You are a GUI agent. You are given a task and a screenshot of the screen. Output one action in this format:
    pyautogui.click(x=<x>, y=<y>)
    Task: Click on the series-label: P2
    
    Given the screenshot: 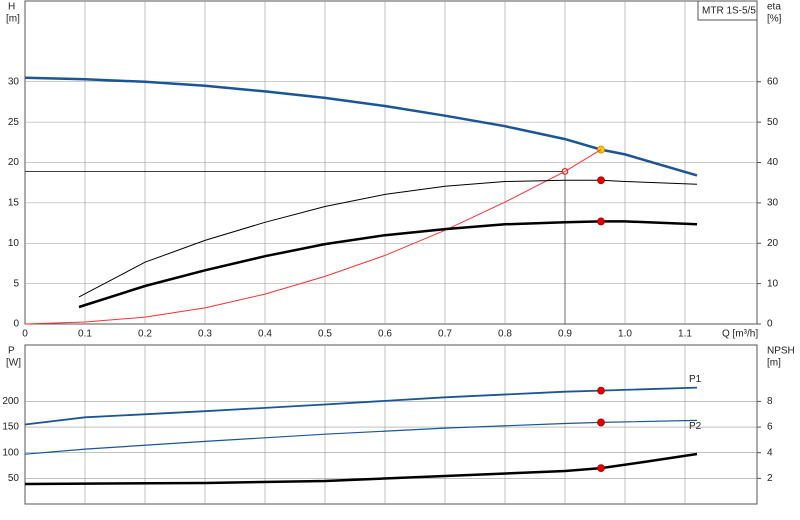 What is the action you would take?
    pyautogui.click(x=695, y=426)
    